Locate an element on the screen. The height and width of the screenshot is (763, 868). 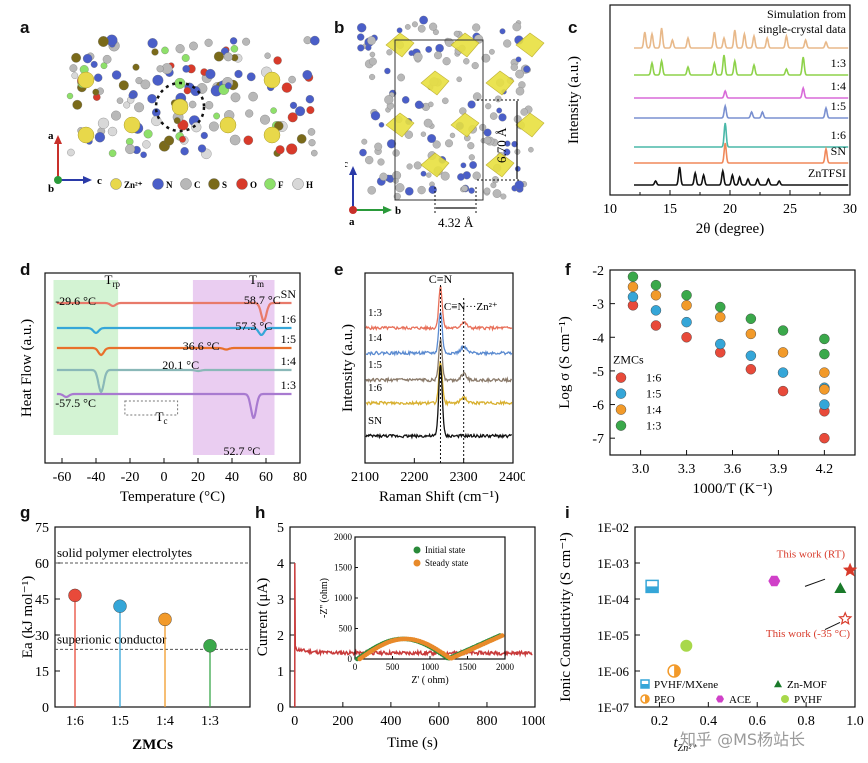
legend-label: Zn-MOF is located at coordinates (807, 685).